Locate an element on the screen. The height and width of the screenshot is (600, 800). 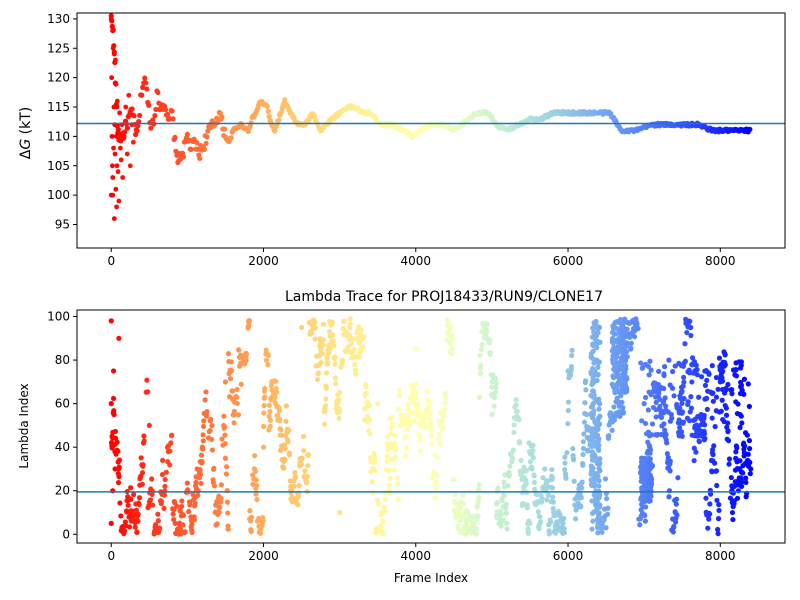
x-tick-label: 6000 is located at coordinates (568, 261).